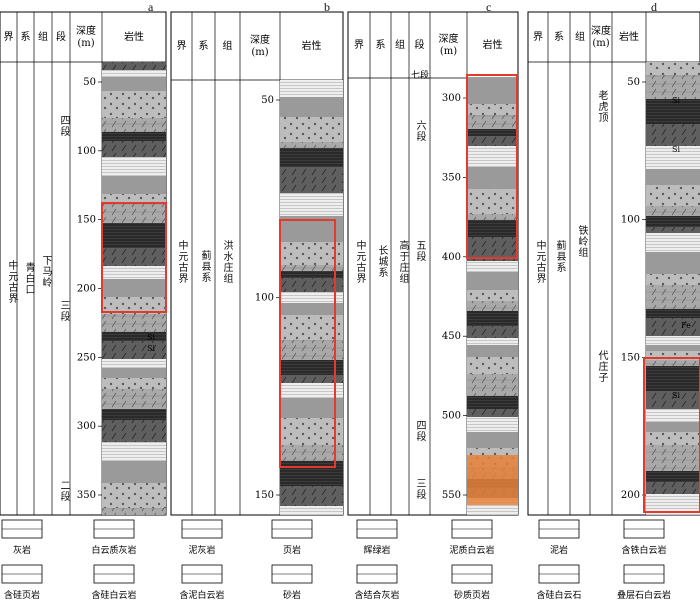 This screenshot has height=601, width=700. Describe the element at coordinates (558, 595) in the screenshot. I see `legend-label-14: 含硅白云石` at that location.